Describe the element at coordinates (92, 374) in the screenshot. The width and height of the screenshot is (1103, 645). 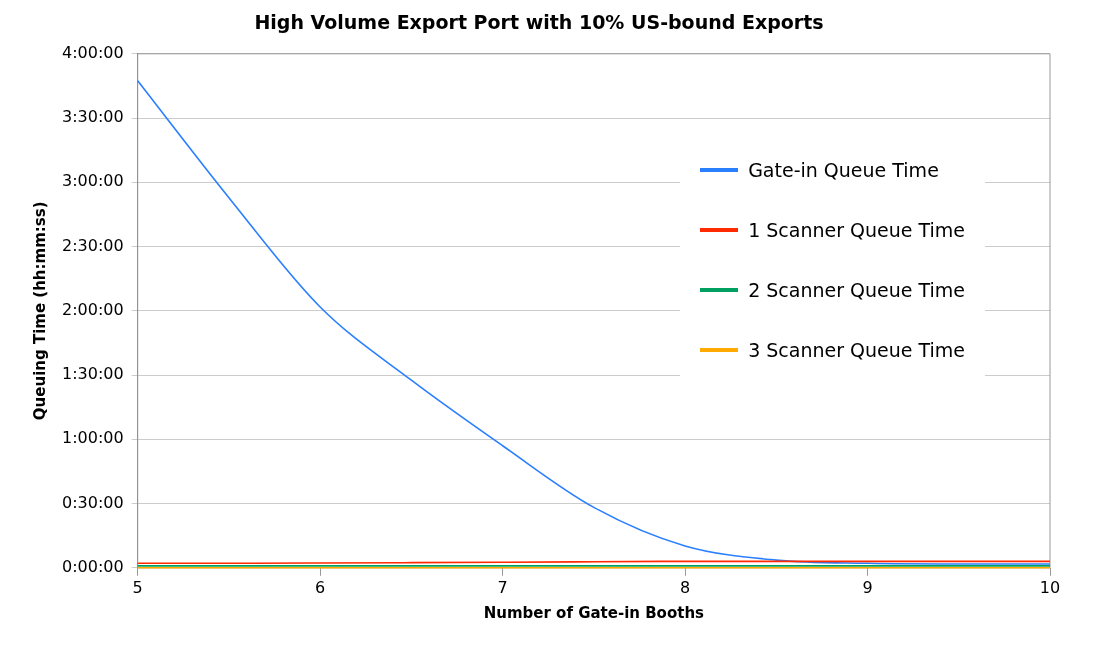
I see `y-tick-label: 1:30:00` at that location.